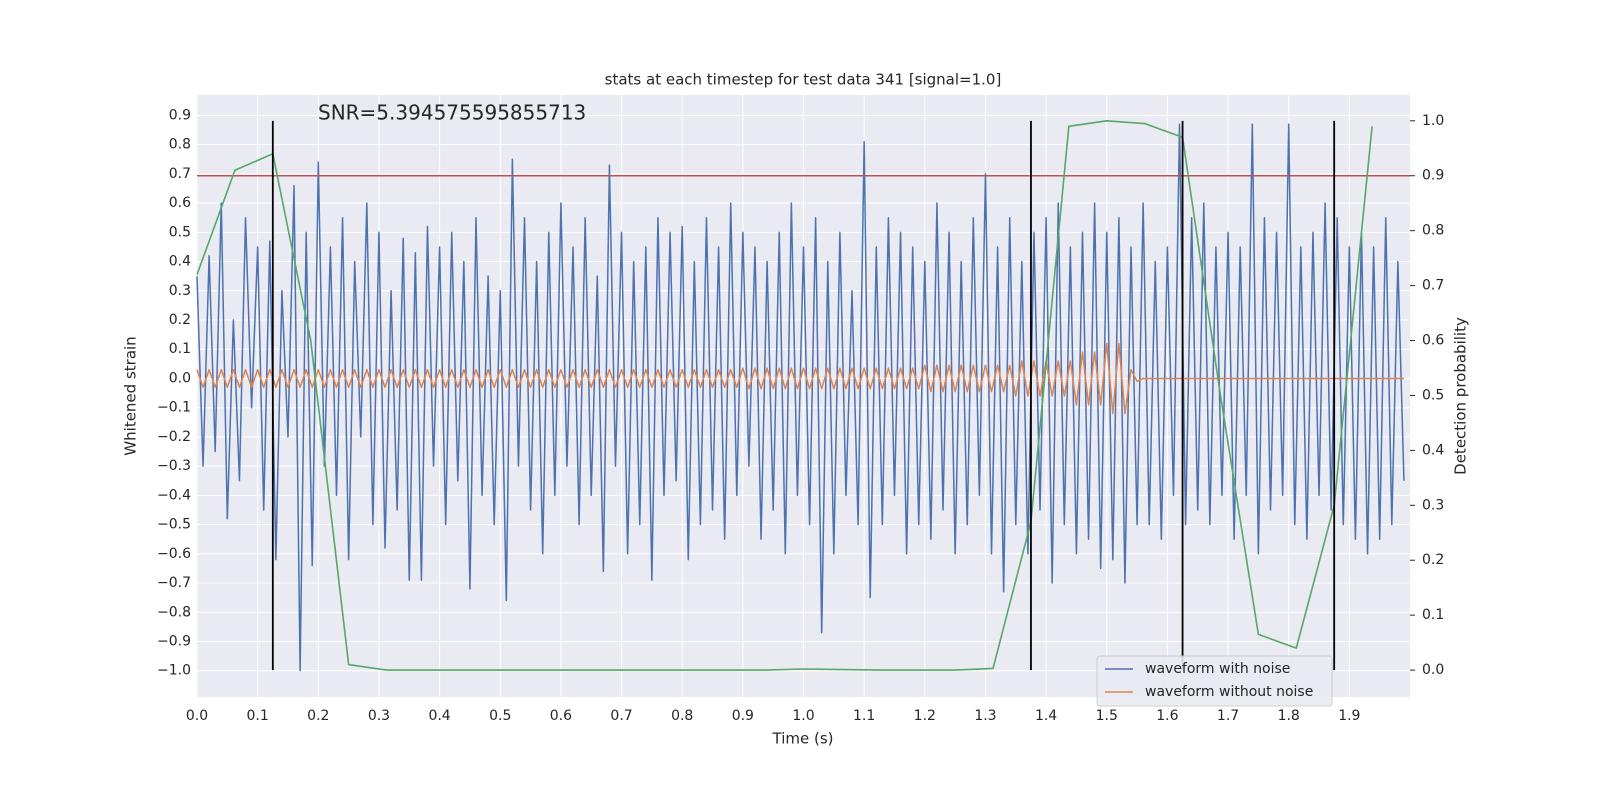 The image size is (1600, 800). Describe the element at coordinates (180, 145) in the screenshot. I see `y-tick-label: 0.8` at that location.